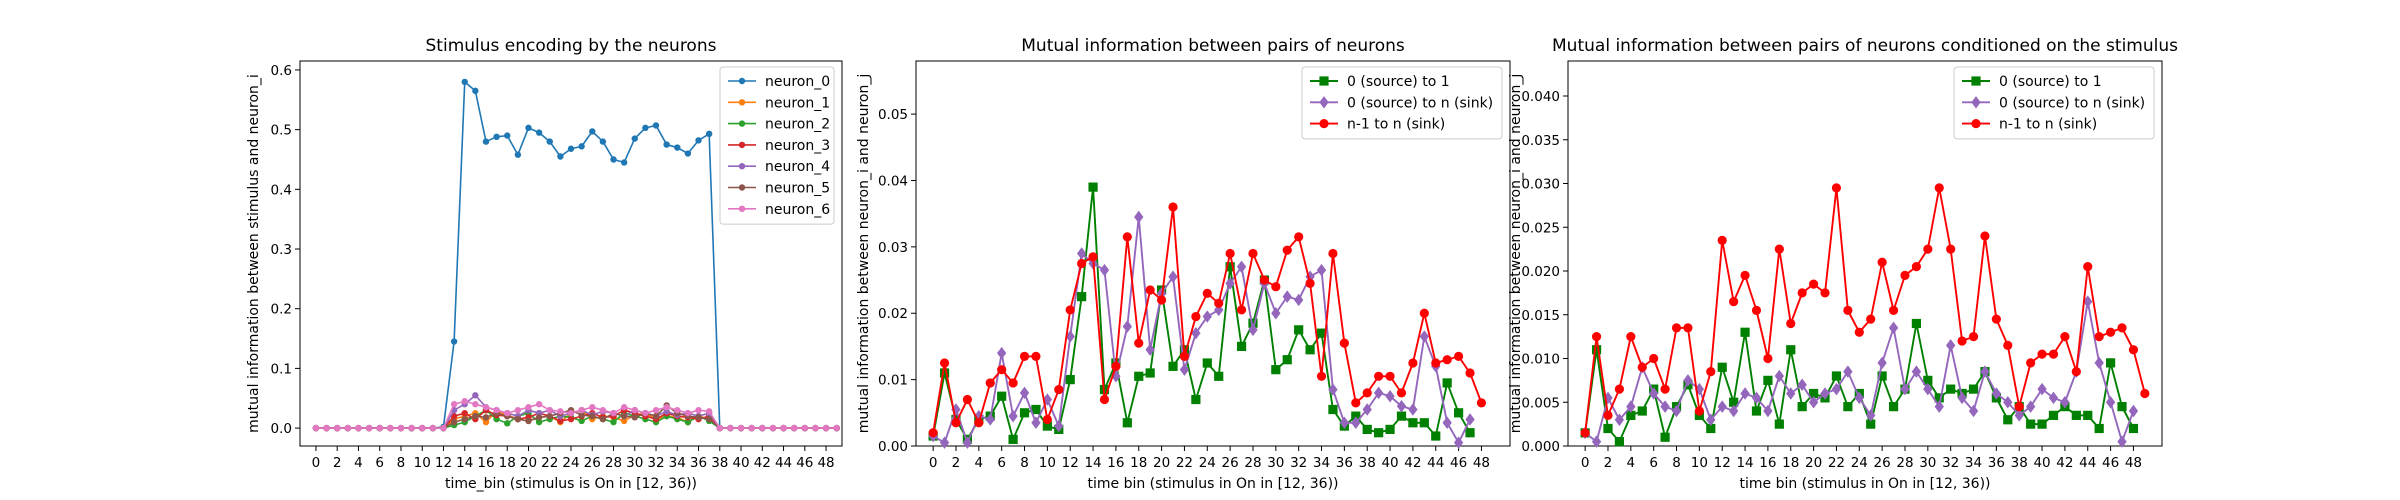 Image resolution: width=2400 pixels, height=500 pixels. What do you see at coordinates (1184, 463) in the screenshot?
I see `x-tick-label: 22` at bounding box center [1184, 463].